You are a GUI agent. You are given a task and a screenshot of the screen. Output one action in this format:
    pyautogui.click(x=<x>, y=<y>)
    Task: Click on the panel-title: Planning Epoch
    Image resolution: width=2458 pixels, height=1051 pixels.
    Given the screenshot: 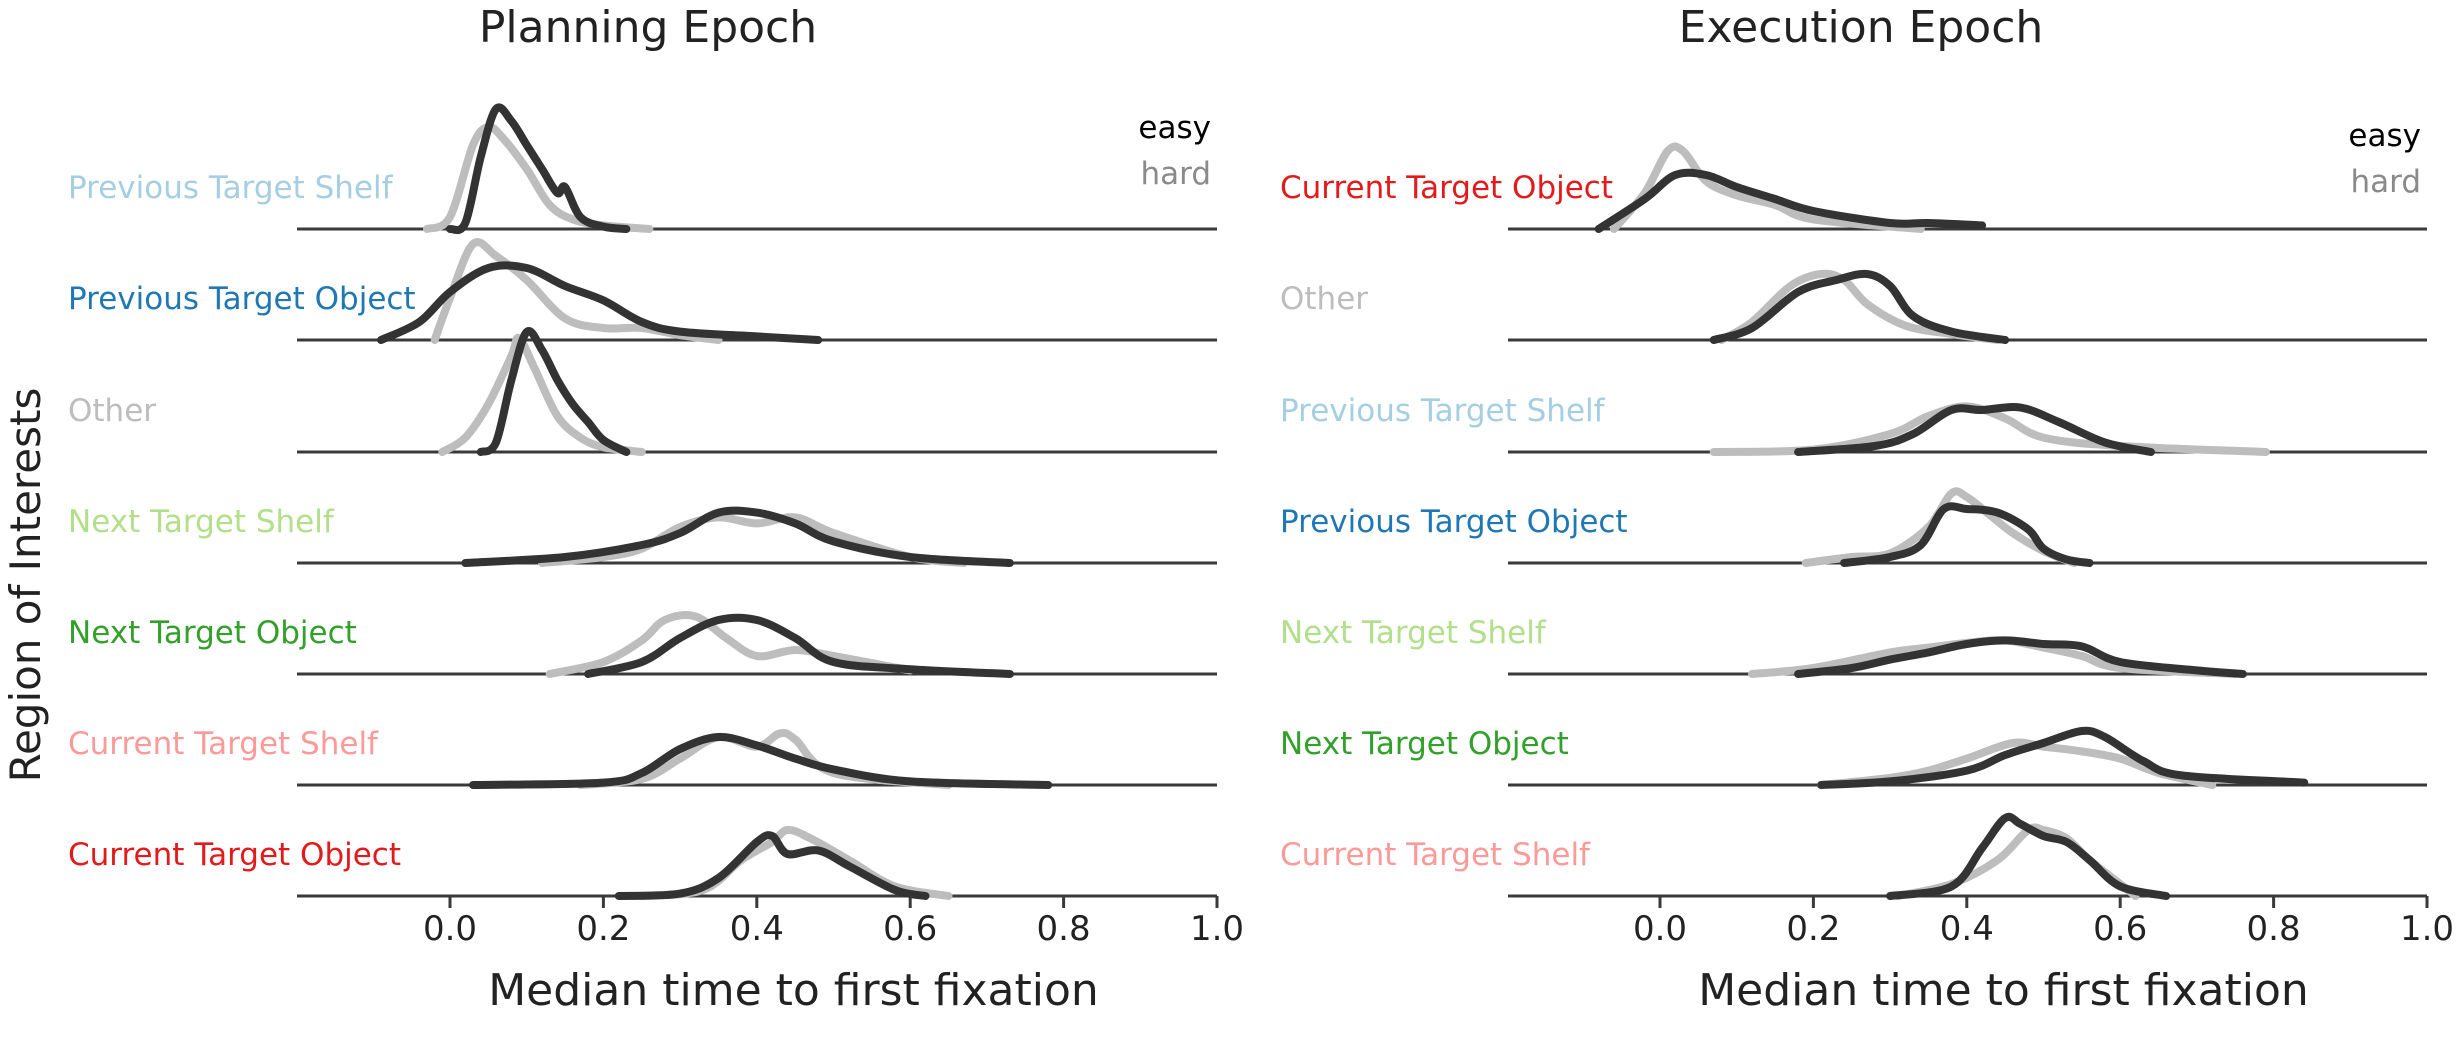 What is the action you would take?
    pyautogui.click(x=648, y=27)
    